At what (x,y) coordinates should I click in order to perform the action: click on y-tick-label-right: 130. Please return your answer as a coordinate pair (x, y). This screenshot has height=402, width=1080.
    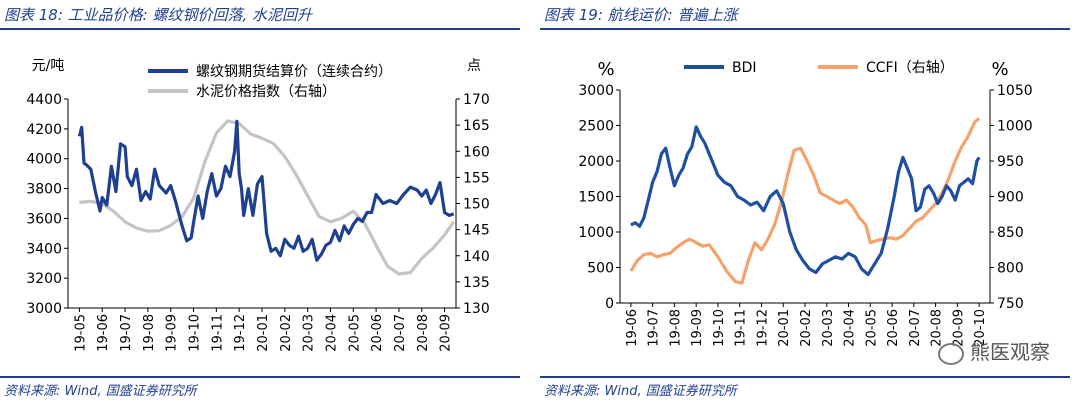
    Looking at the image, I should click on (476, 309).